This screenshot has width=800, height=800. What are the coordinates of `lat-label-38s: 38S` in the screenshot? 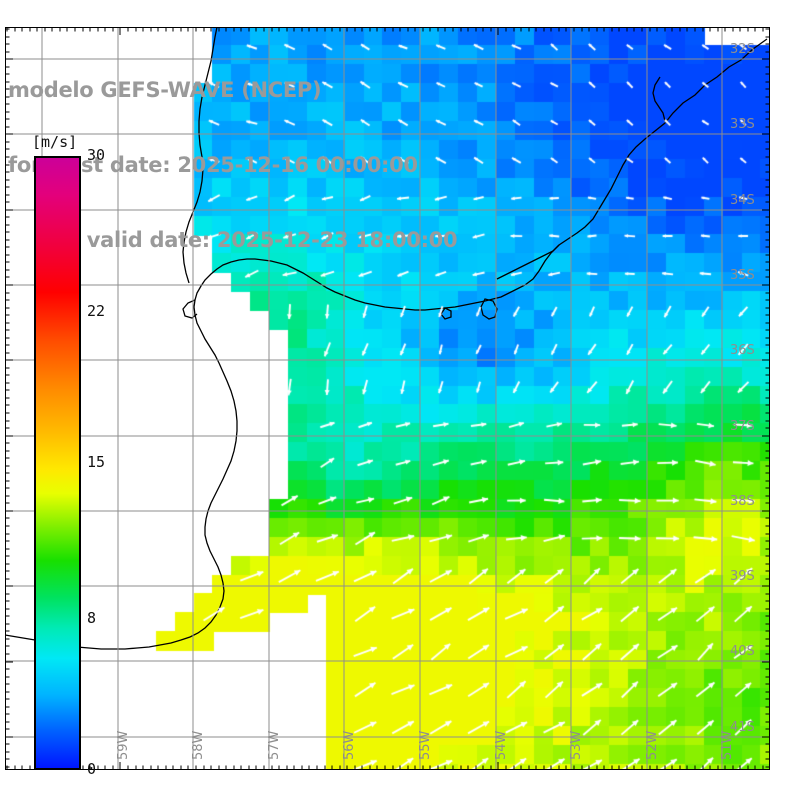 It's located at (742, 501).